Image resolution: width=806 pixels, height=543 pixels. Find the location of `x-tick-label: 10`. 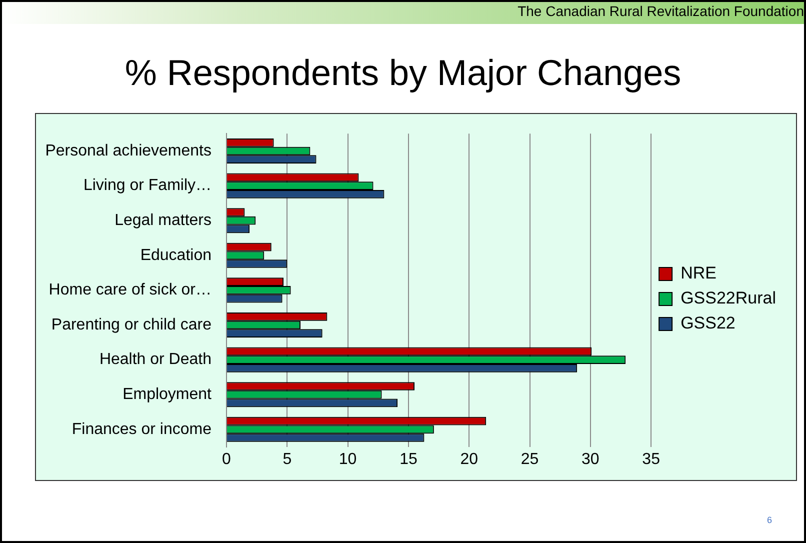

x-tick-label: 10 is located at coordinates (347, 459).